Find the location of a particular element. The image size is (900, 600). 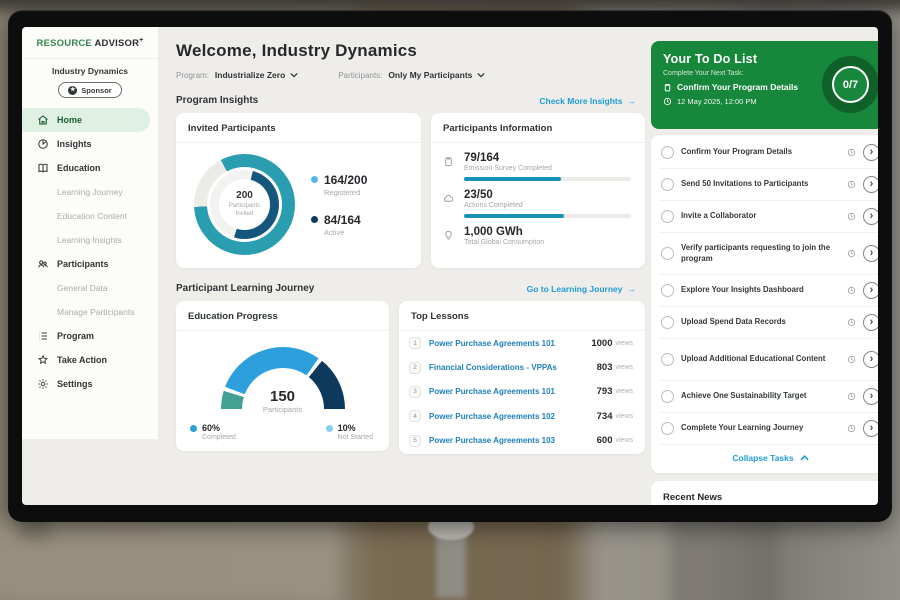

sidebar-item-manage-participants: Manage Participants is located at coordinates (90, 312).